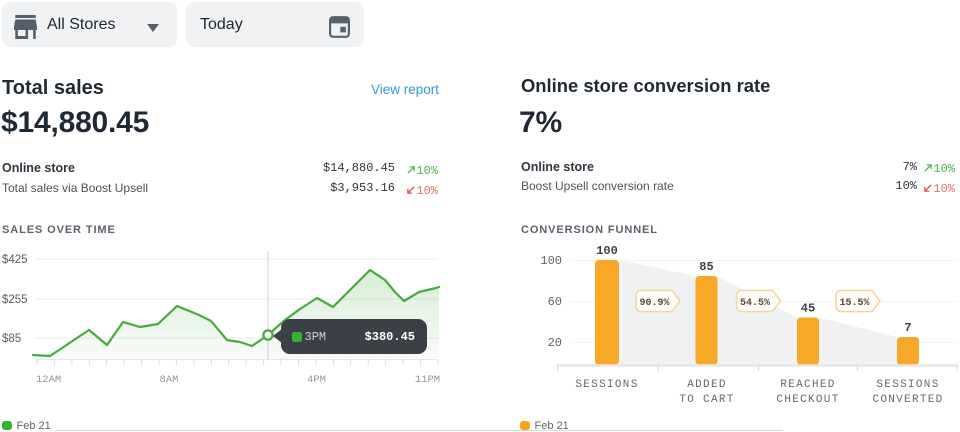 The height and width of the screenshot is (432, 960). What do you see at coordinates (807, 400) in the screenshot?
I see `svg-text: CHECKOUT` at bounding box center [807, 400].